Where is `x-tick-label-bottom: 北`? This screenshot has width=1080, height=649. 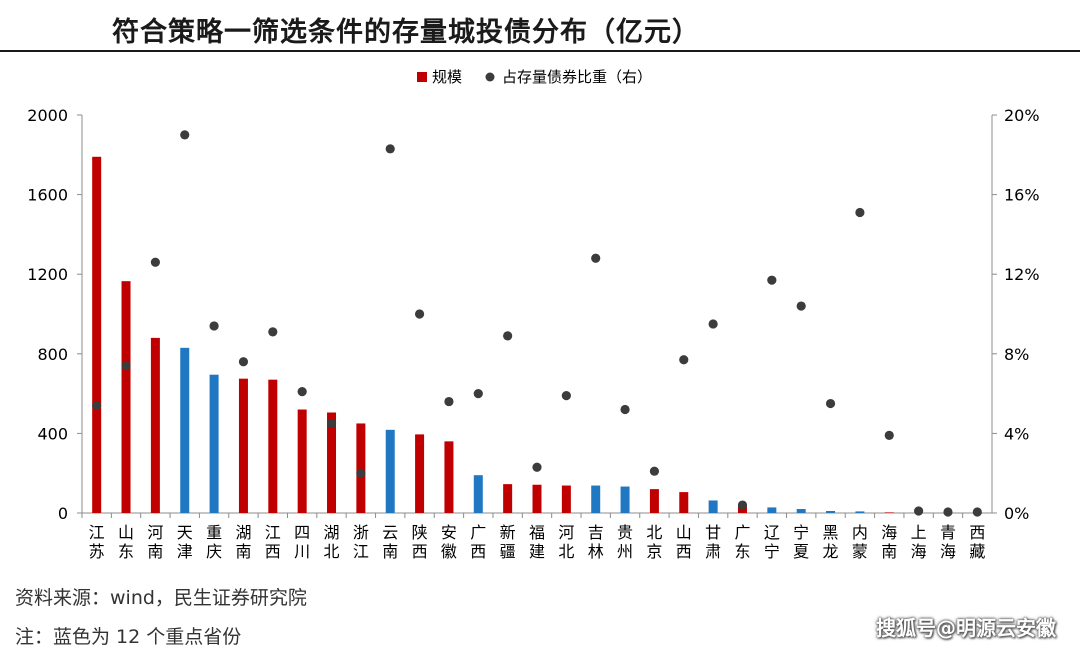
x-tick-label-bottom: 北 is located at coordinates (332, 551).